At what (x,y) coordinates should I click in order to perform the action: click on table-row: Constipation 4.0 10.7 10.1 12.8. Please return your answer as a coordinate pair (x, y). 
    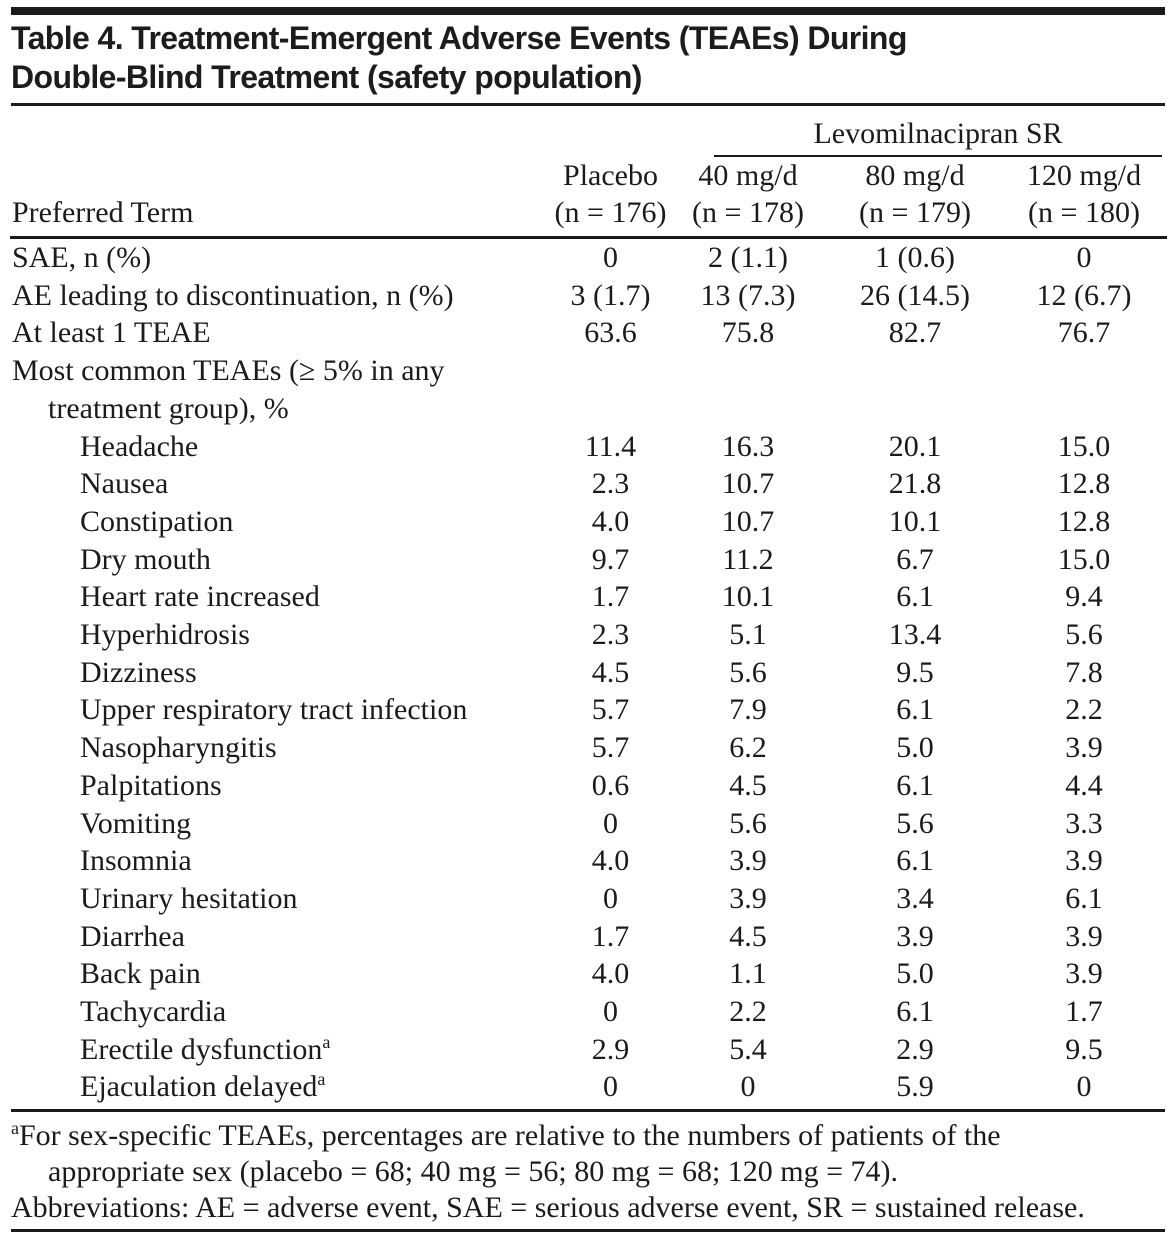
    Looking at the image, I should click on (588, 522).